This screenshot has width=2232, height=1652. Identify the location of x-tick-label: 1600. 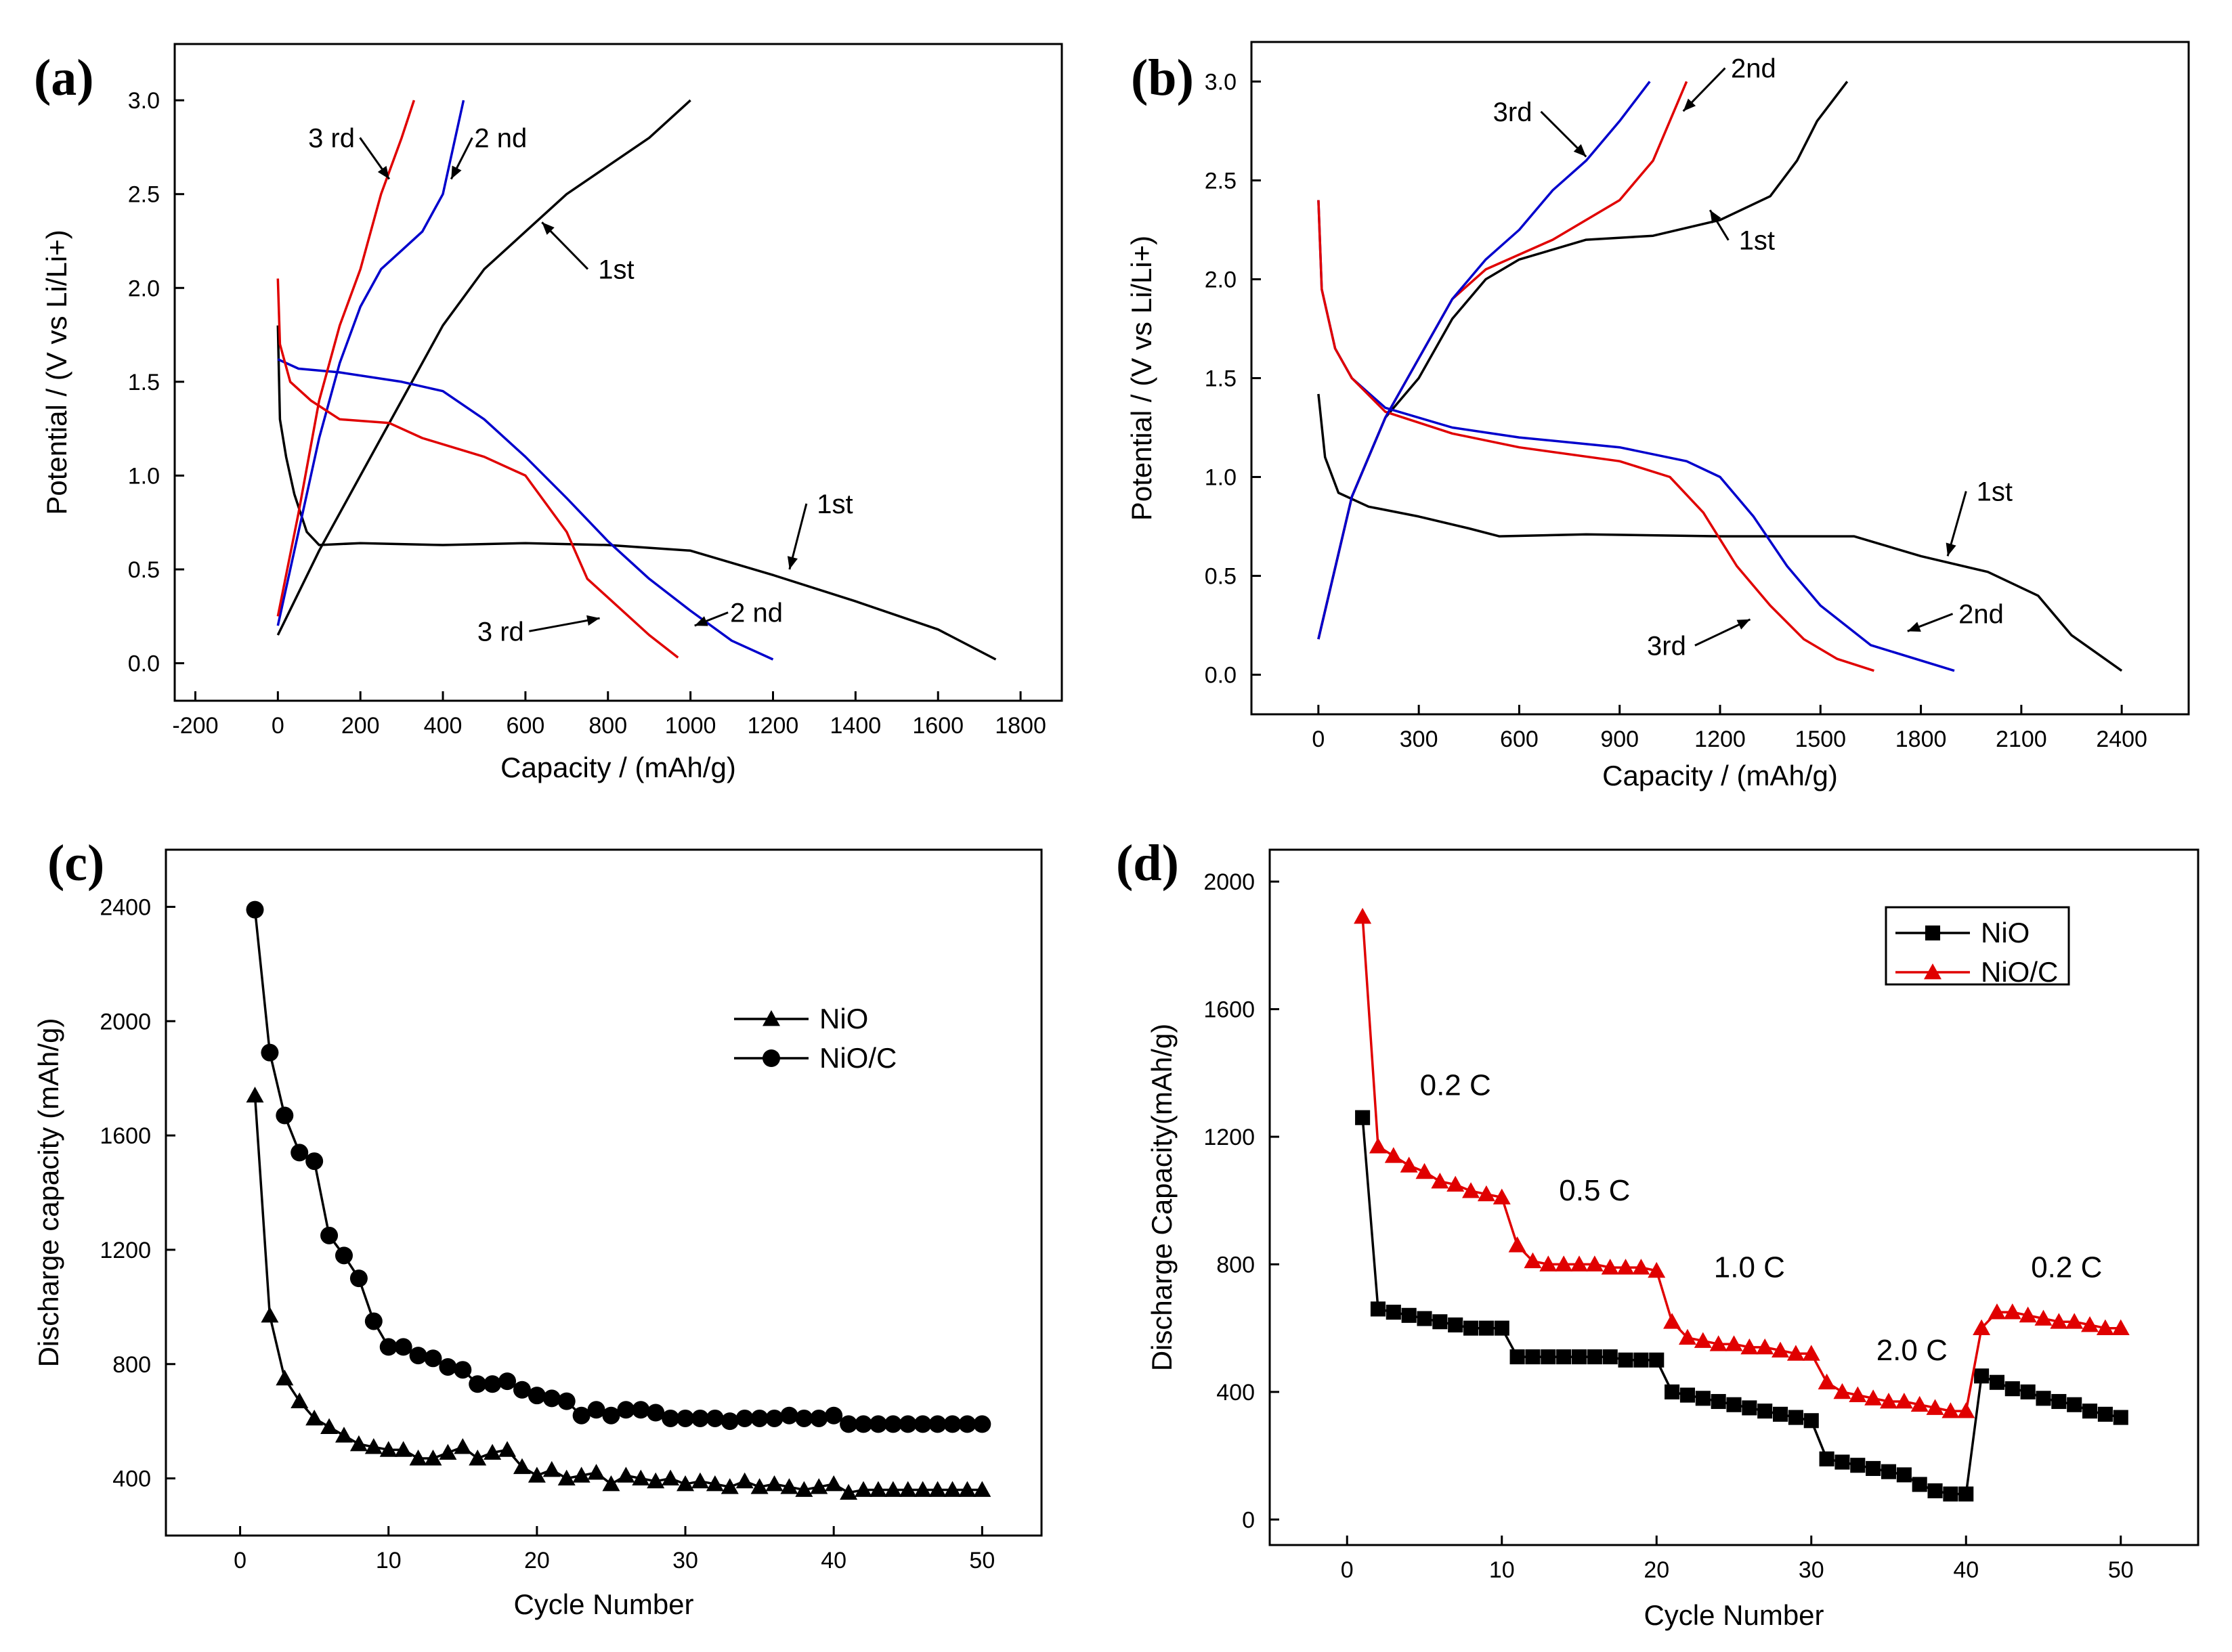
(938, 726).